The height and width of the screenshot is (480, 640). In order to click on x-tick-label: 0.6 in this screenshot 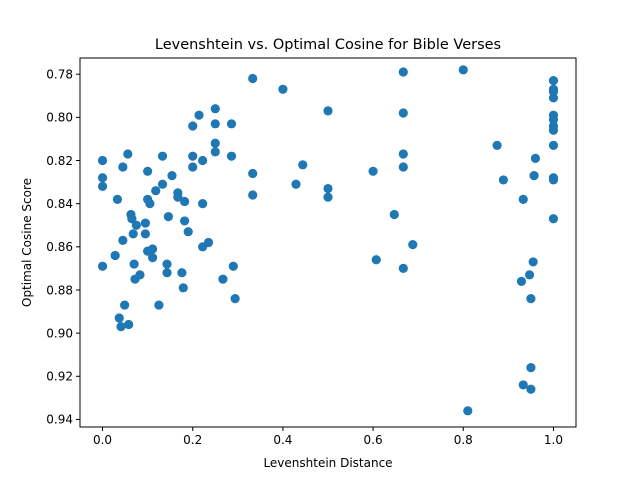, I will do `click(373, 440)`.